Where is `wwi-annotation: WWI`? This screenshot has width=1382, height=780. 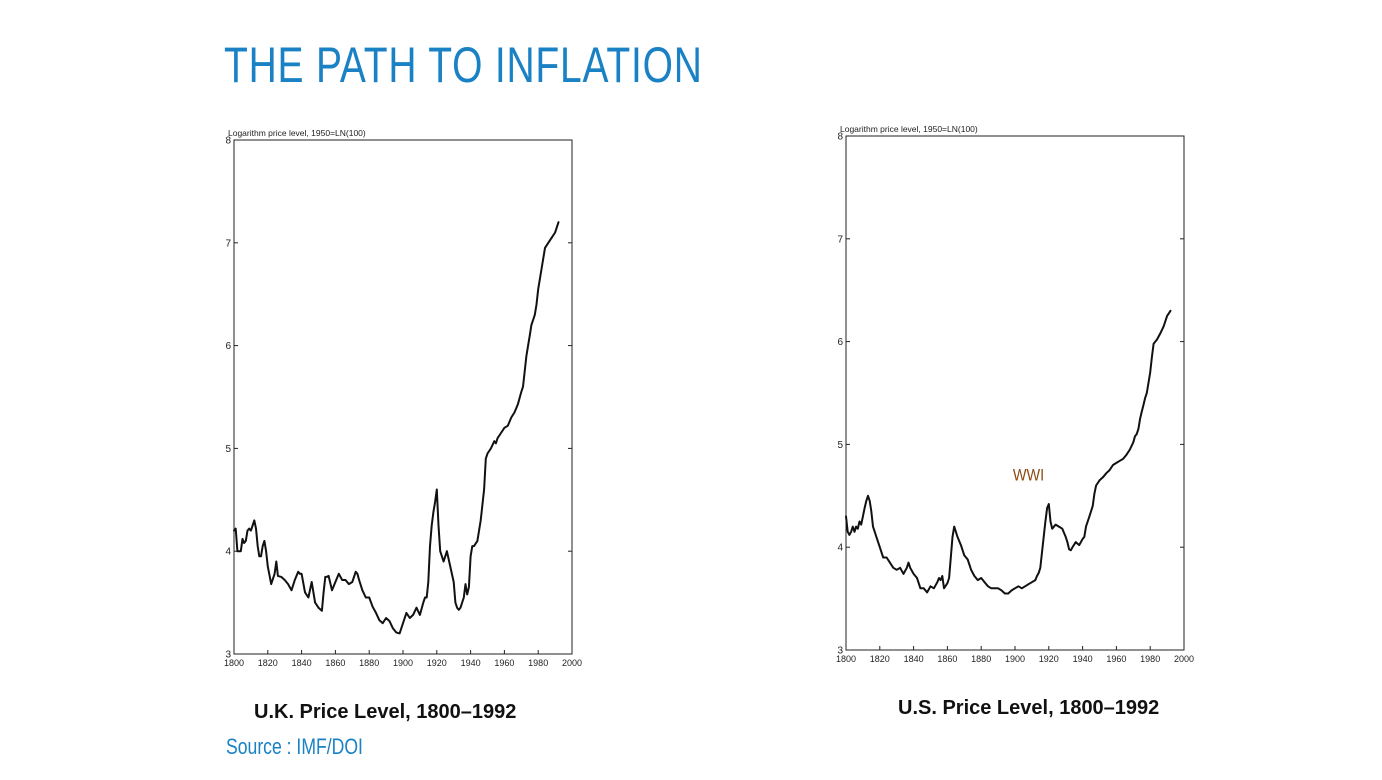
wwi-annotation: WWI is located at coordinates (1028, 475).